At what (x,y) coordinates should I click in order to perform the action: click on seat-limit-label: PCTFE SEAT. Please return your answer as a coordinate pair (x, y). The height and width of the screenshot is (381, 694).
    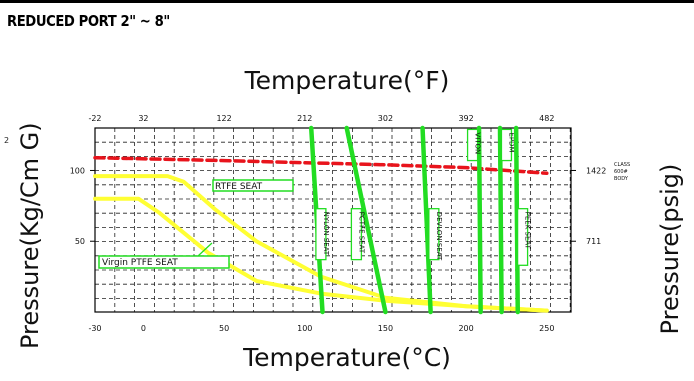
    Looking at the image, I should click on (361, 233).